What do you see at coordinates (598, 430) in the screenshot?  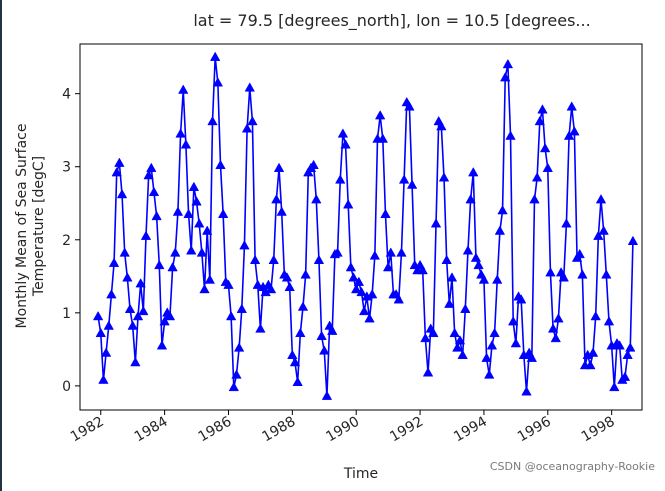 I see `x-tick-label: 1998` at bounding box center [598, 430].